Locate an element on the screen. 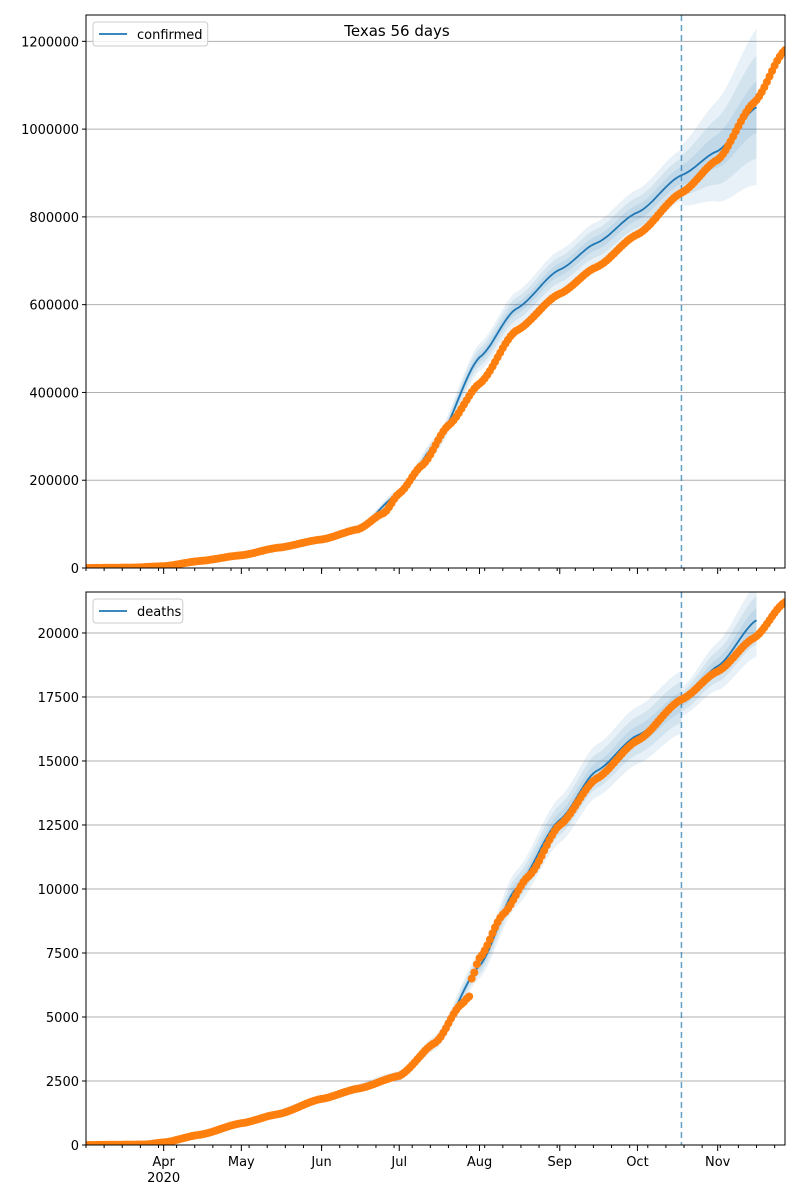 The image size is (800, 1200). y-tick-label: 800000 is located at coordinates (54, 218).